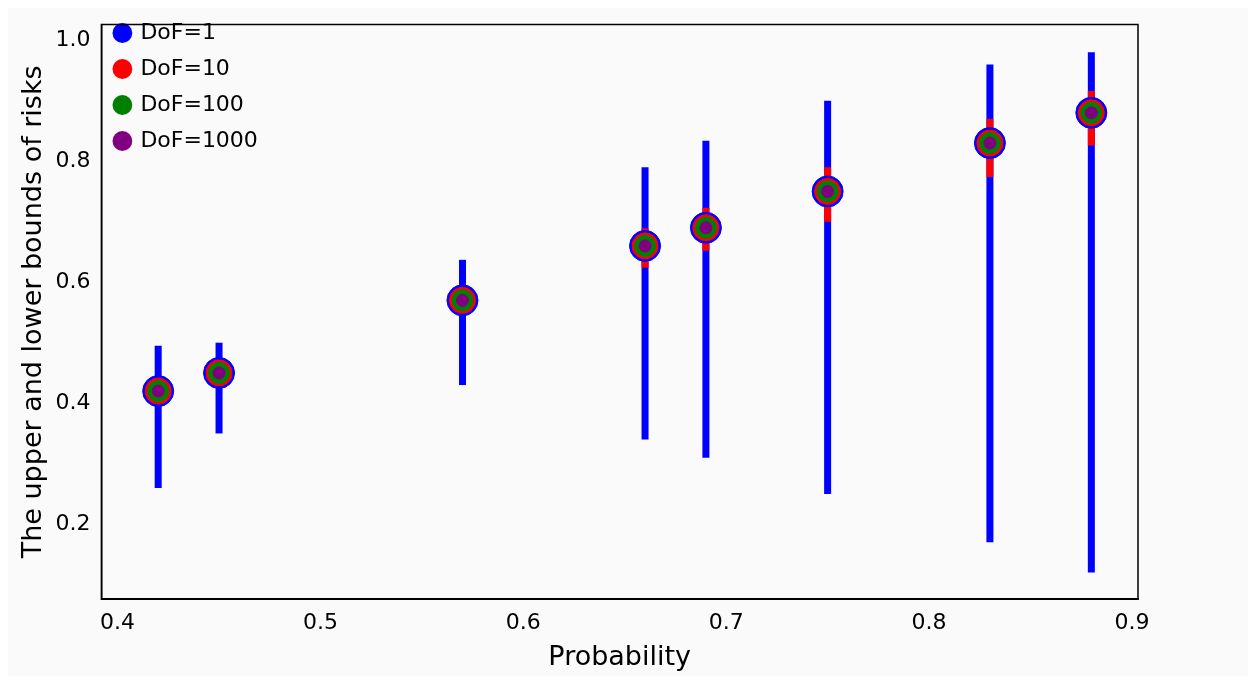 This screenshot has height=686, width=1259. What do you see at coordinates (620, 655) in the screenshot?
I see `x-axis-title: Probability` at bounding box center [620, 655].